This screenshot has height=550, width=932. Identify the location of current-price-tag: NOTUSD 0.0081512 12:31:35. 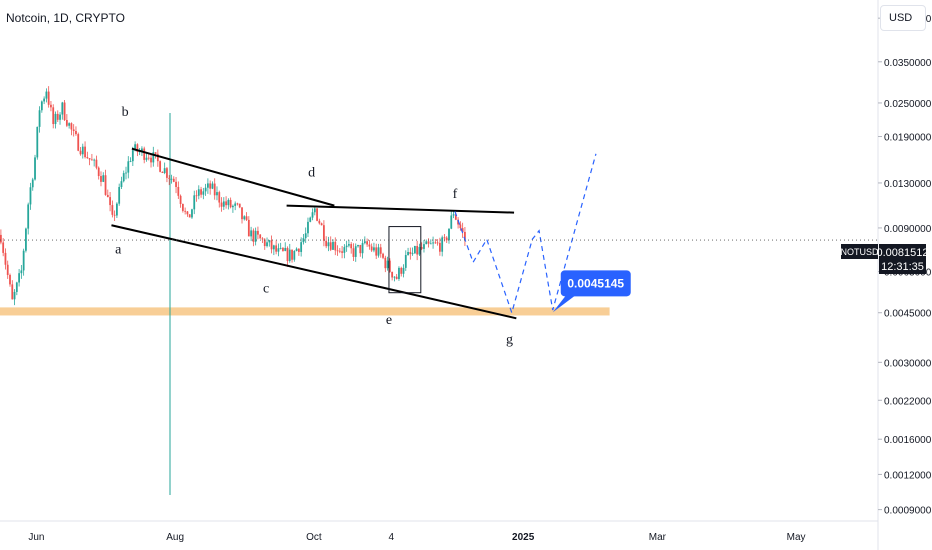
(885, 259).